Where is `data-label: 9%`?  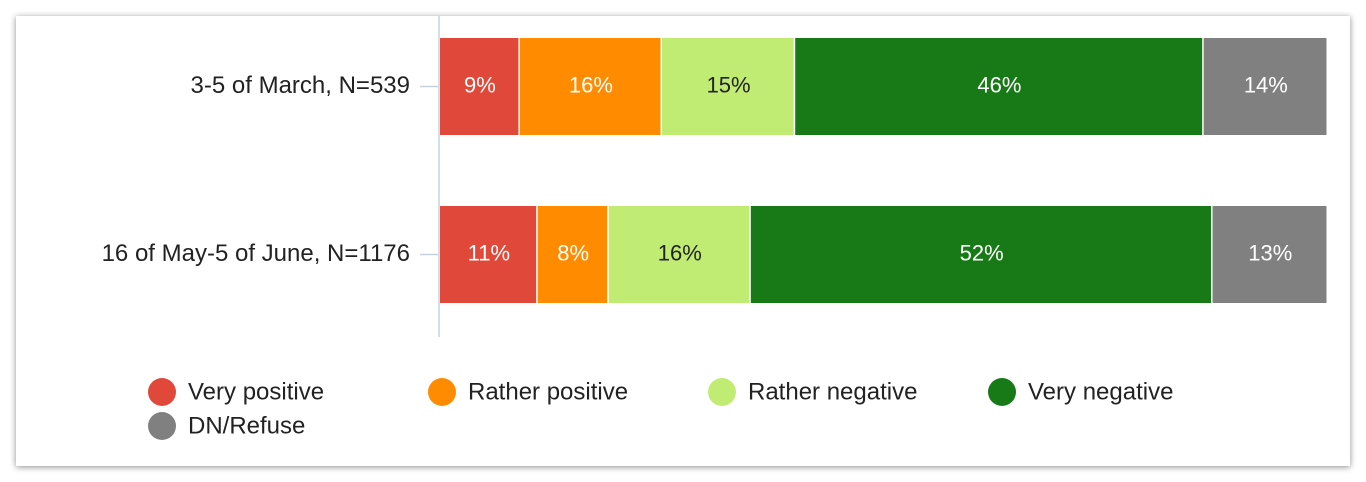
data-label: 9% is located at coordinates (480, 84).